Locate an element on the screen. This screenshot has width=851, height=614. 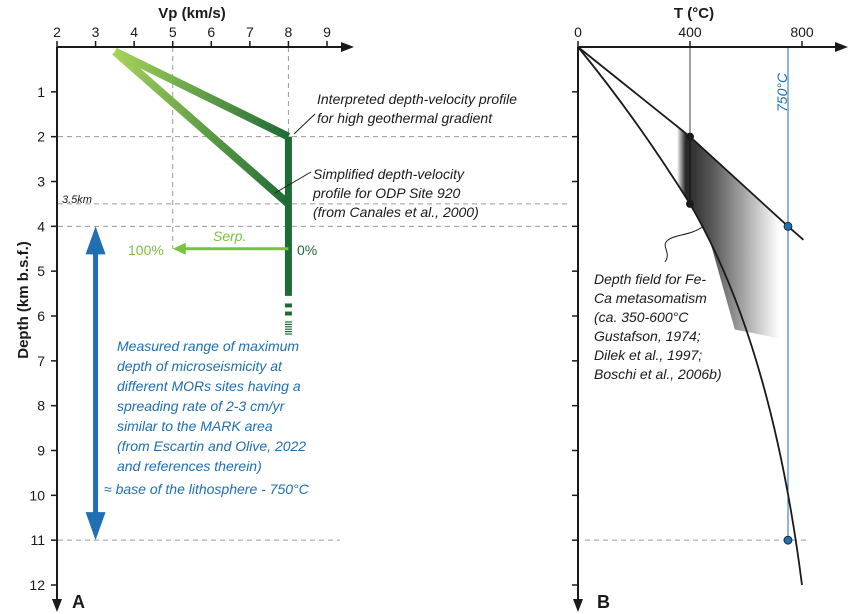
meta-line5: Dilek et al., 1997; is located at coordinates (648, 355).